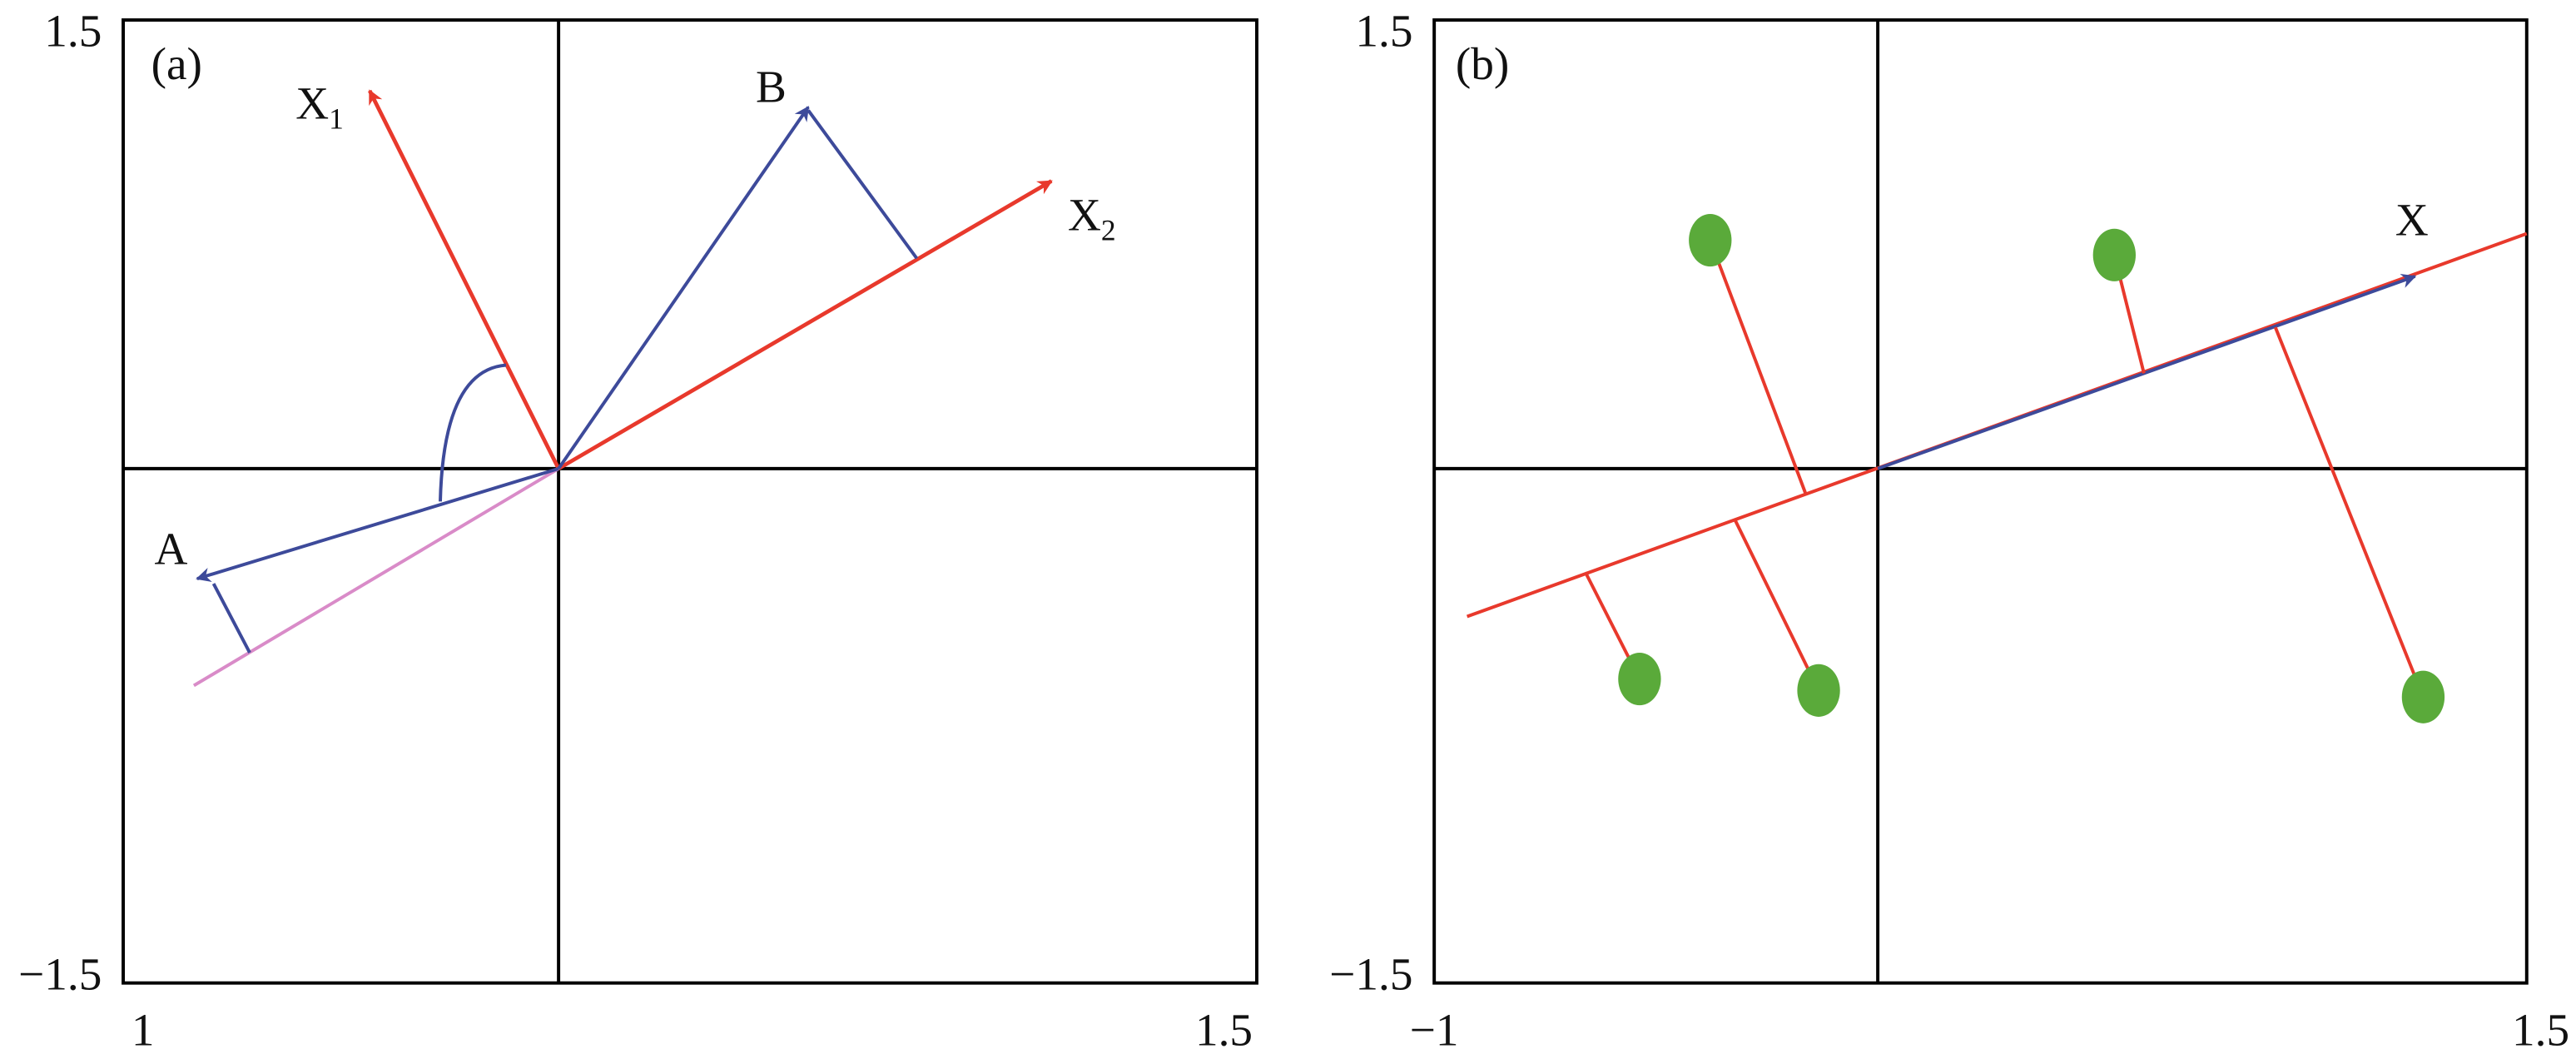 This screenshot has width=2576, height=1049. Describe the element at coordinates (464, 279) in the screenshot. I see `vector-x1` at that location.